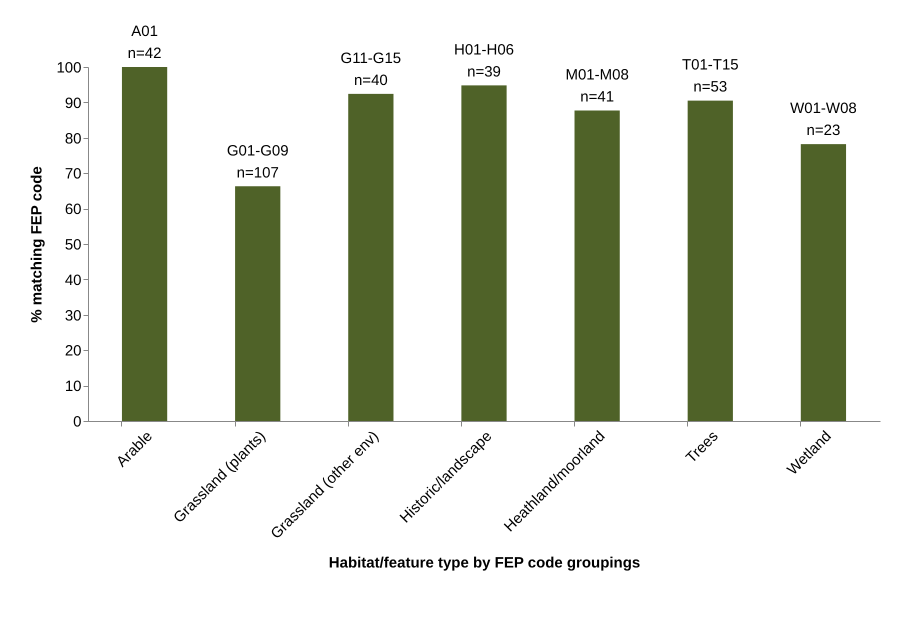 This screenshot has width=908, height=621. What do you see at coordinates (257, 151) in the screenshot?
I see `annotation: G01-G09` at bounding box center [257, 151].